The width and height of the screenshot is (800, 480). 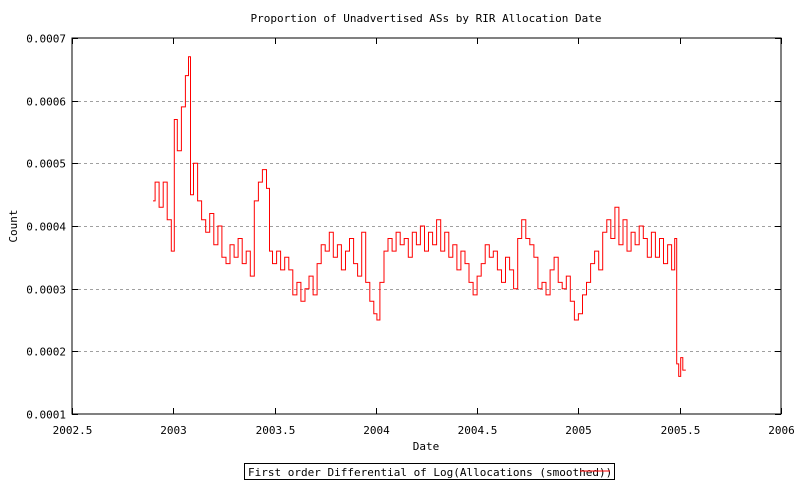 I want to click on y-tick-label: 0.0004, so click(x=46, y=227).